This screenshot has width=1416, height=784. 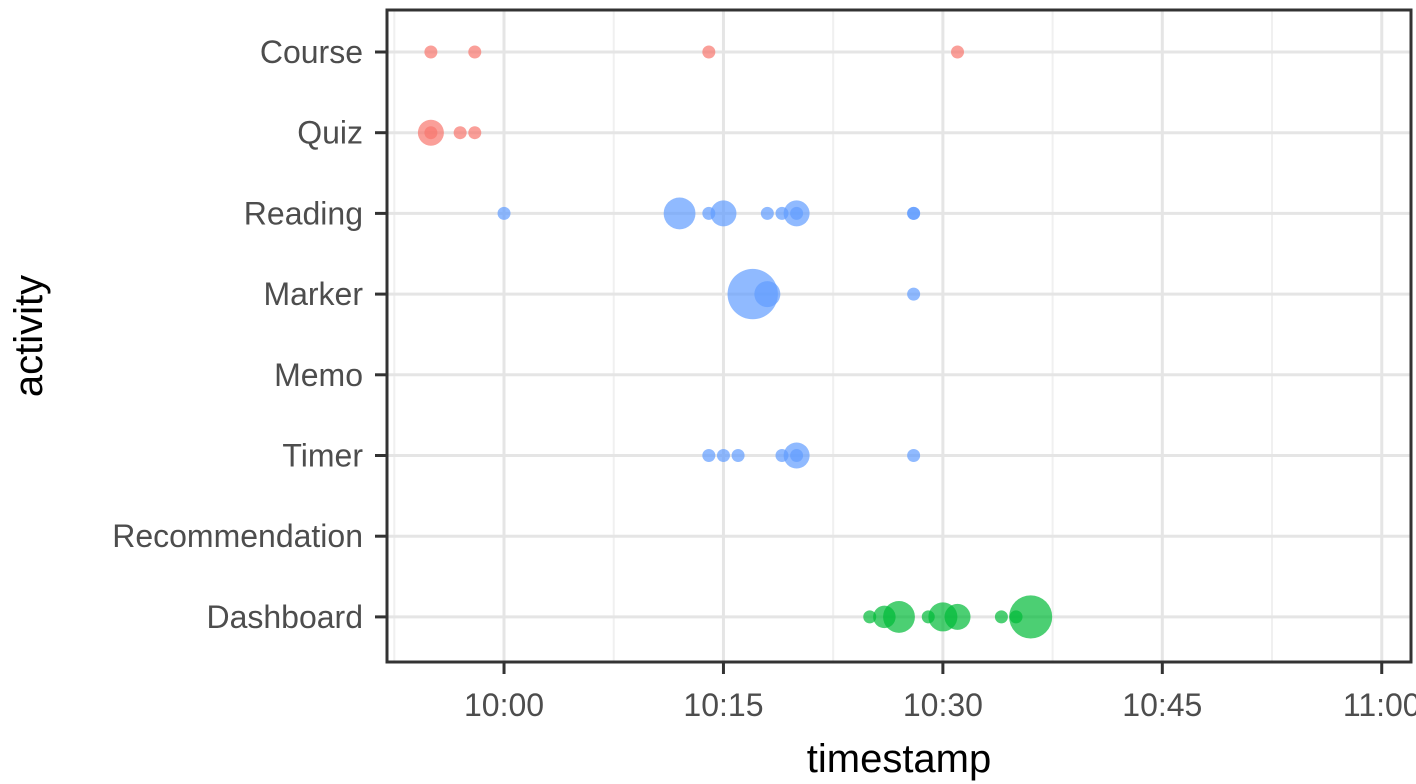 I want to click on x-axis-title: timestamp, so click(x=899, y=759).